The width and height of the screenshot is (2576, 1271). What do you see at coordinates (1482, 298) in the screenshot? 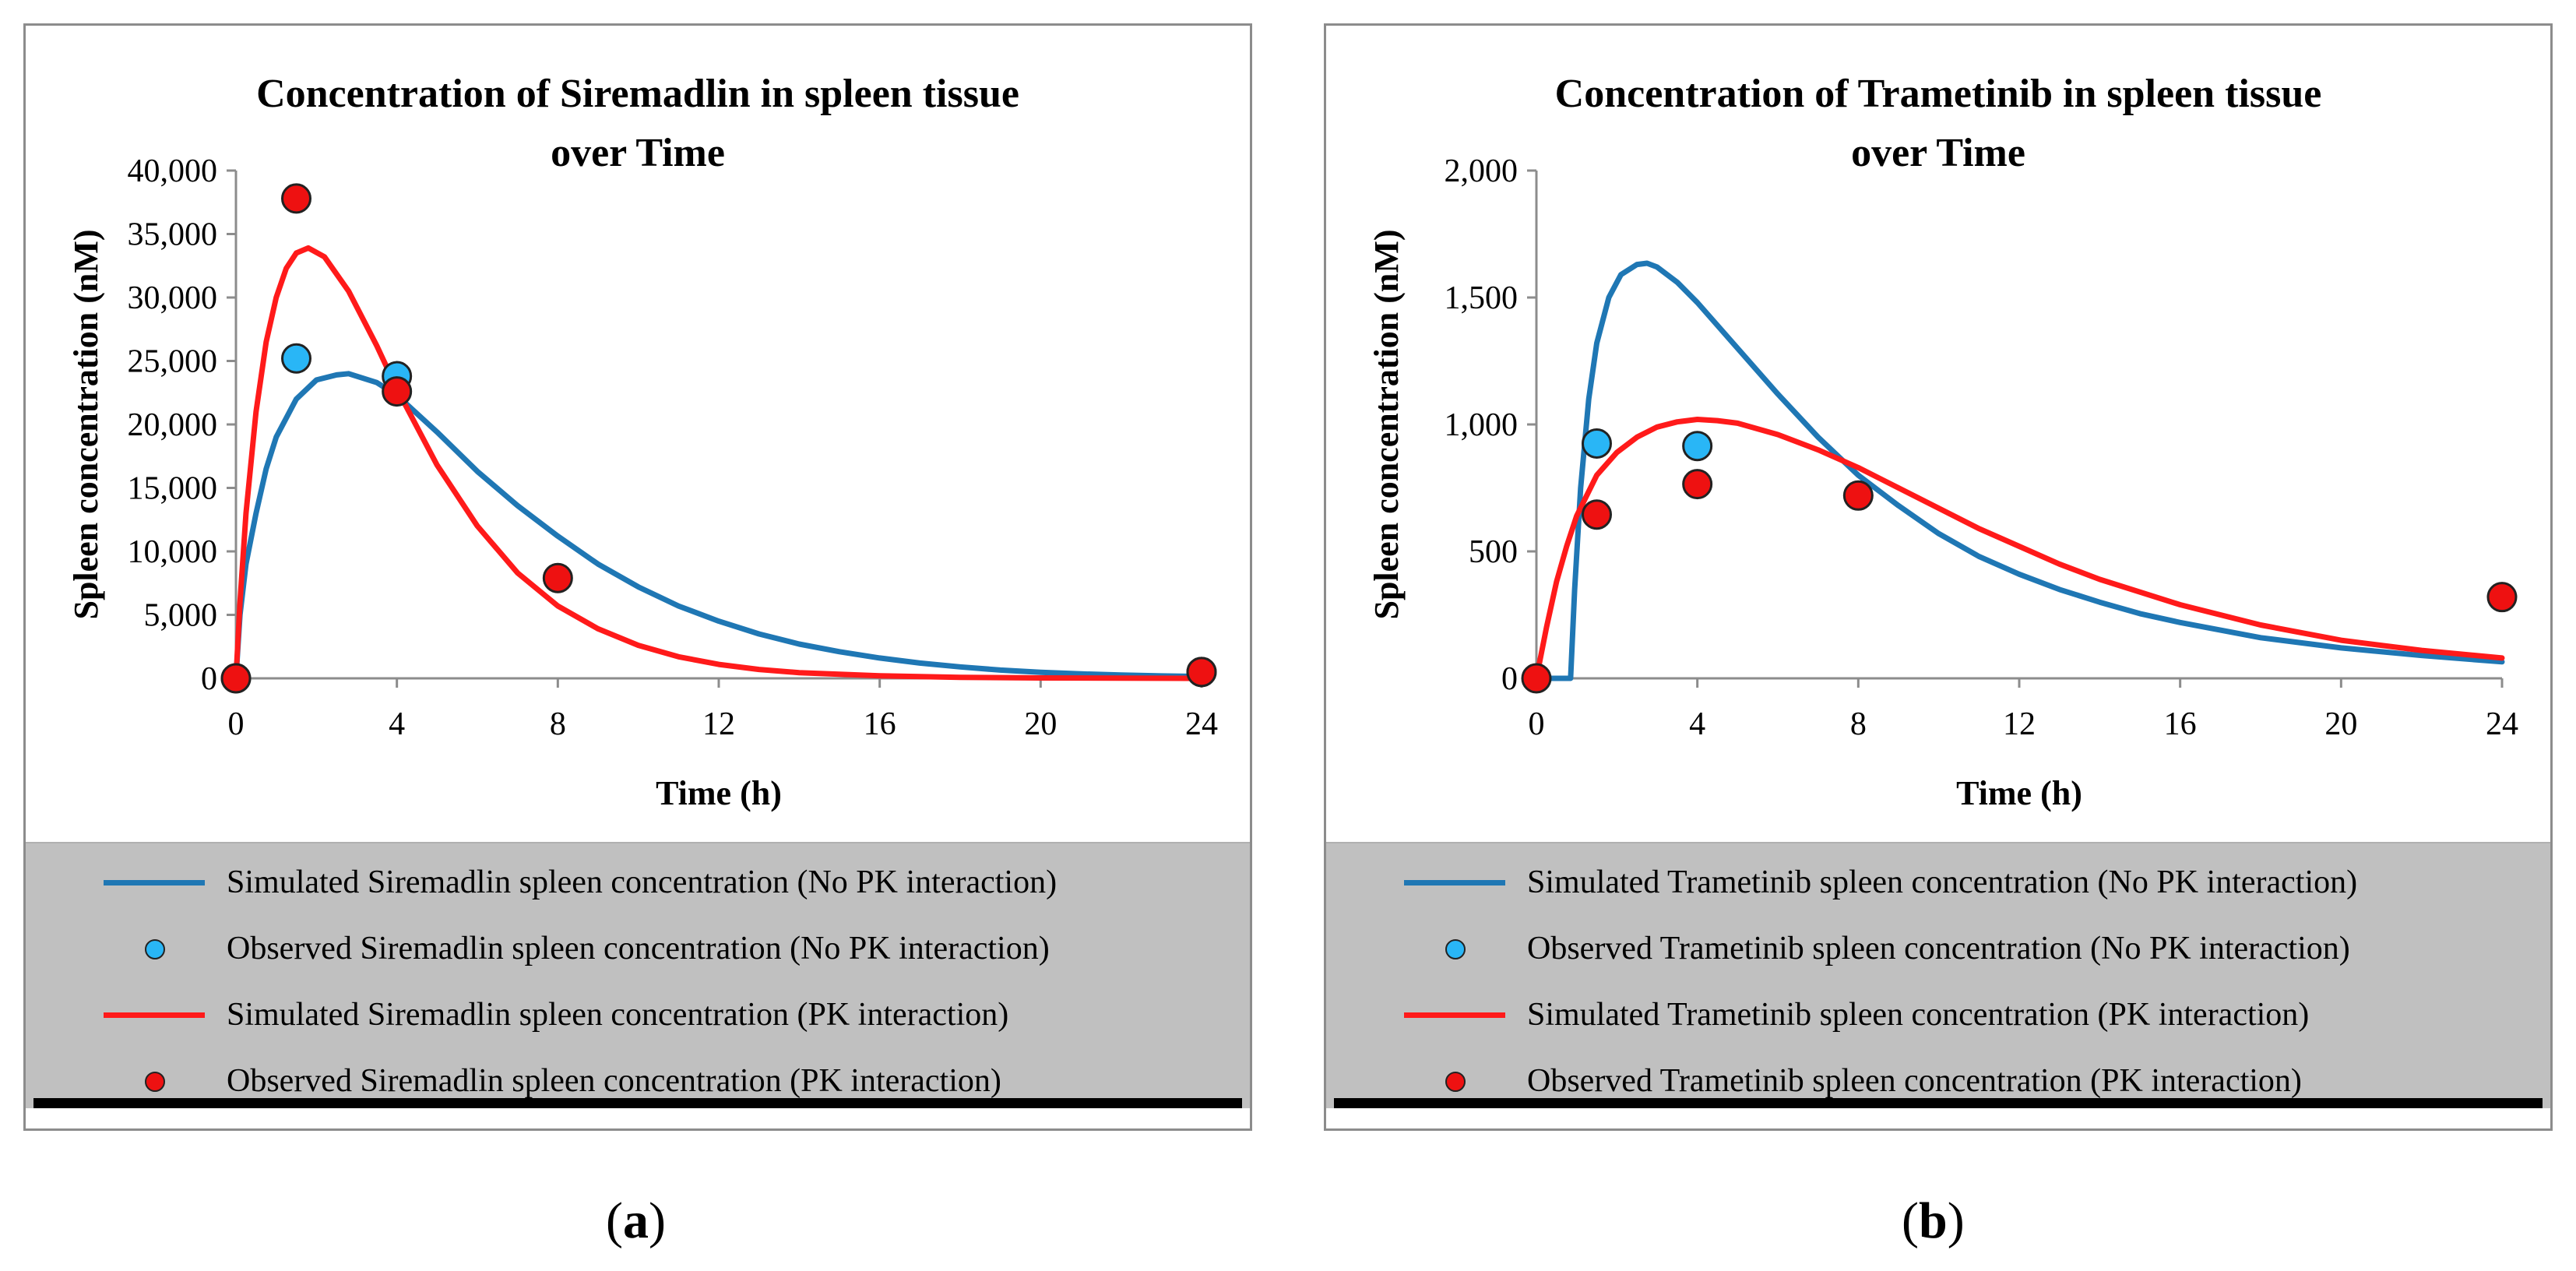
I see `y-tick-label: 1,500` at bounding box center [1482, 298].